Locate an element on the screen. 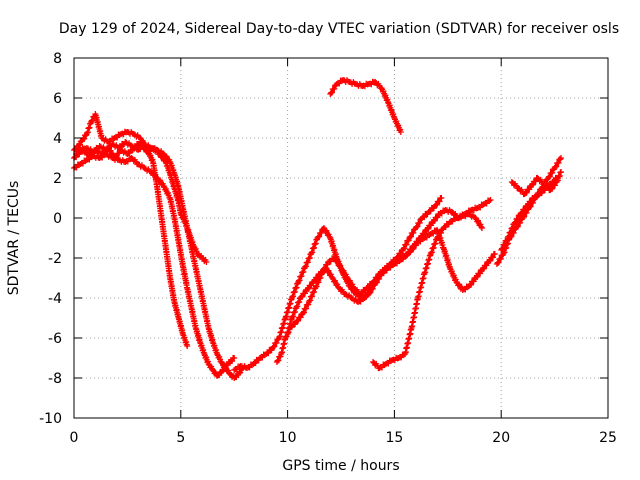  y-tick-label: -4 is located at coordinates (55, 299).